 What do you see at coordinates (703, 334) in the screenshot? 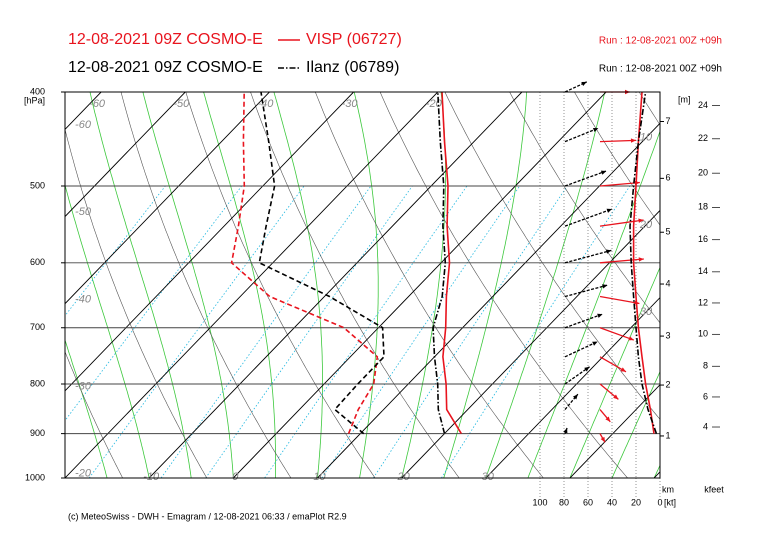
I see `height-kfeet-tick-label: 10` at bounding box center [703, 334].